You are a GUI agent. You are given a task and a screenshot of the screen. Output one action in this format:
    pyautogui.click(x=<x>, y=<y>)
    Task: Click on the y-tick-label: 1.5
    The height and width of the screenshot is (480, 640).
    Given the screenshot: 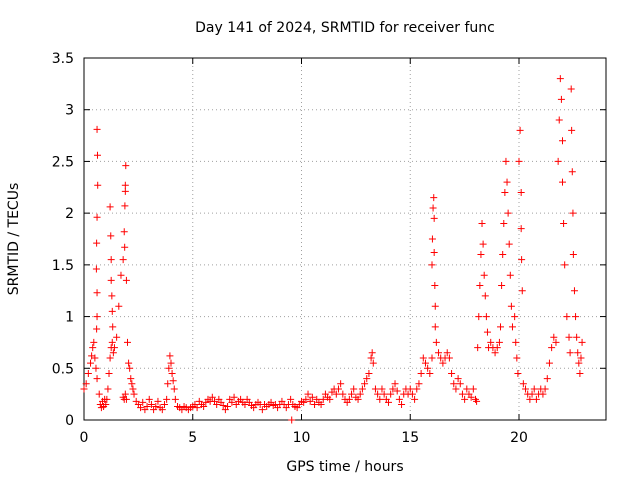 What is the action you would take?
    pyautogui.click(x=63, y=266)
    